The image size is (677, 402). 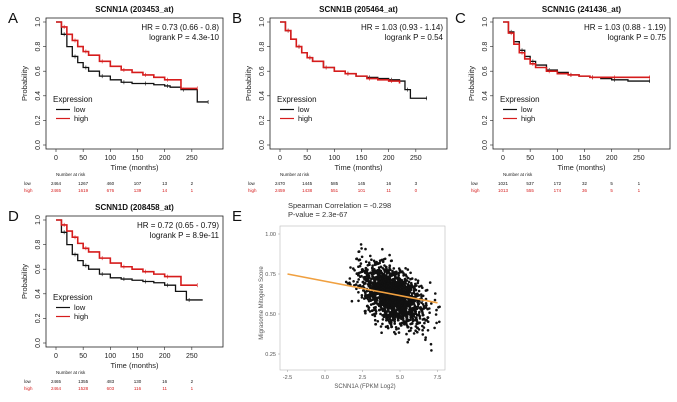 I want to click on risk-count-low: 32, so click(x=585, y=183).